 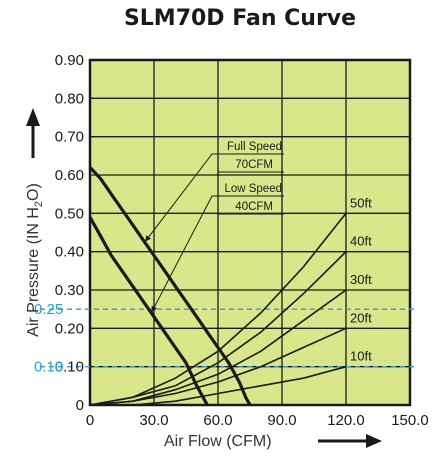 What do you see at coordinates (218, 441) in the screenshot?
I see `x-axis-label: Air Flow (CFM)` at bounding box center [218, 441].